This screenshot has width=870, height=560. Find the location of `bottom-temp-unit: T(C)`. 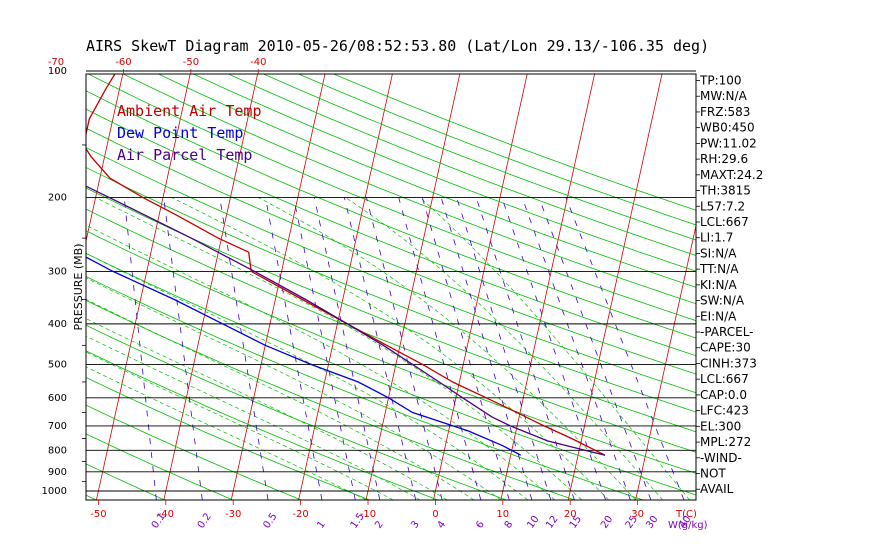

bottom-temp-unit: T(C) is located at coordinates (686, 514).